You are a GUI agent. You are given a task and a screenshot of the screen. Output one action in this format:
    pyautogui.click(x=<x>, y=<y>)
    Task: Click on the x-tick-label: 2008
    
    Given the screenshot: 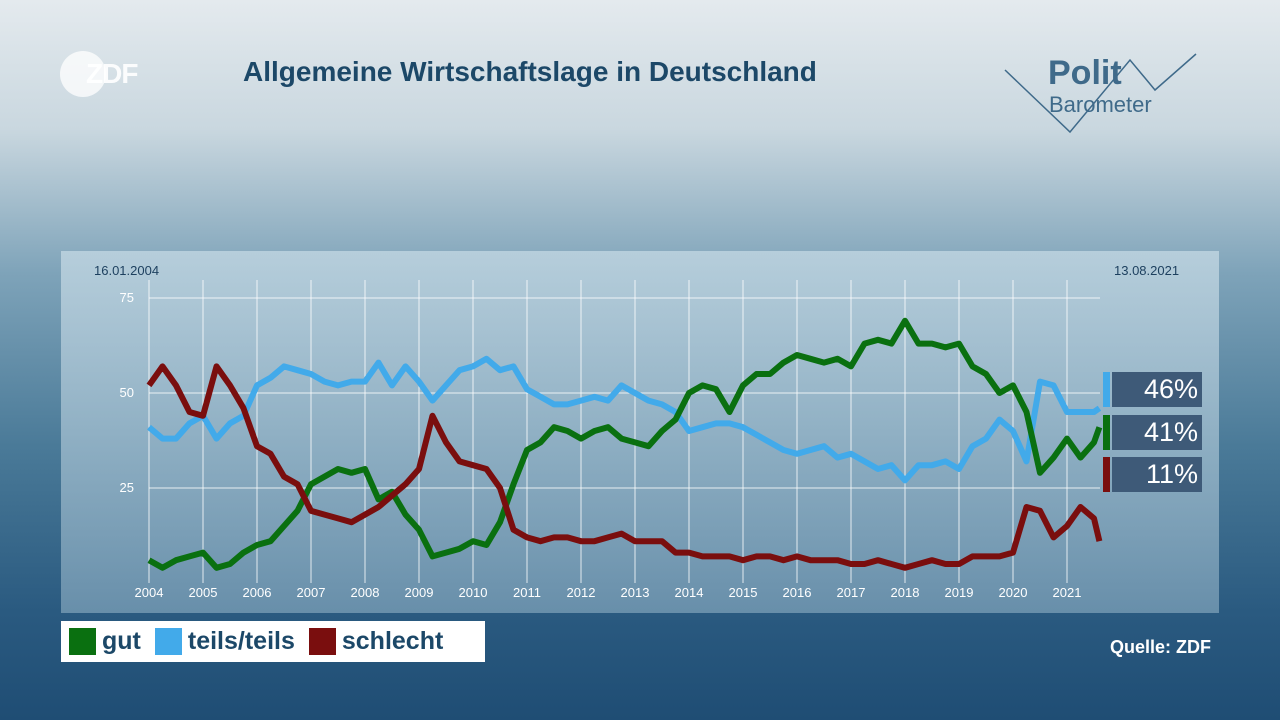 What is the action you would take?
    pyautogui.click(x=365, y=592)
    